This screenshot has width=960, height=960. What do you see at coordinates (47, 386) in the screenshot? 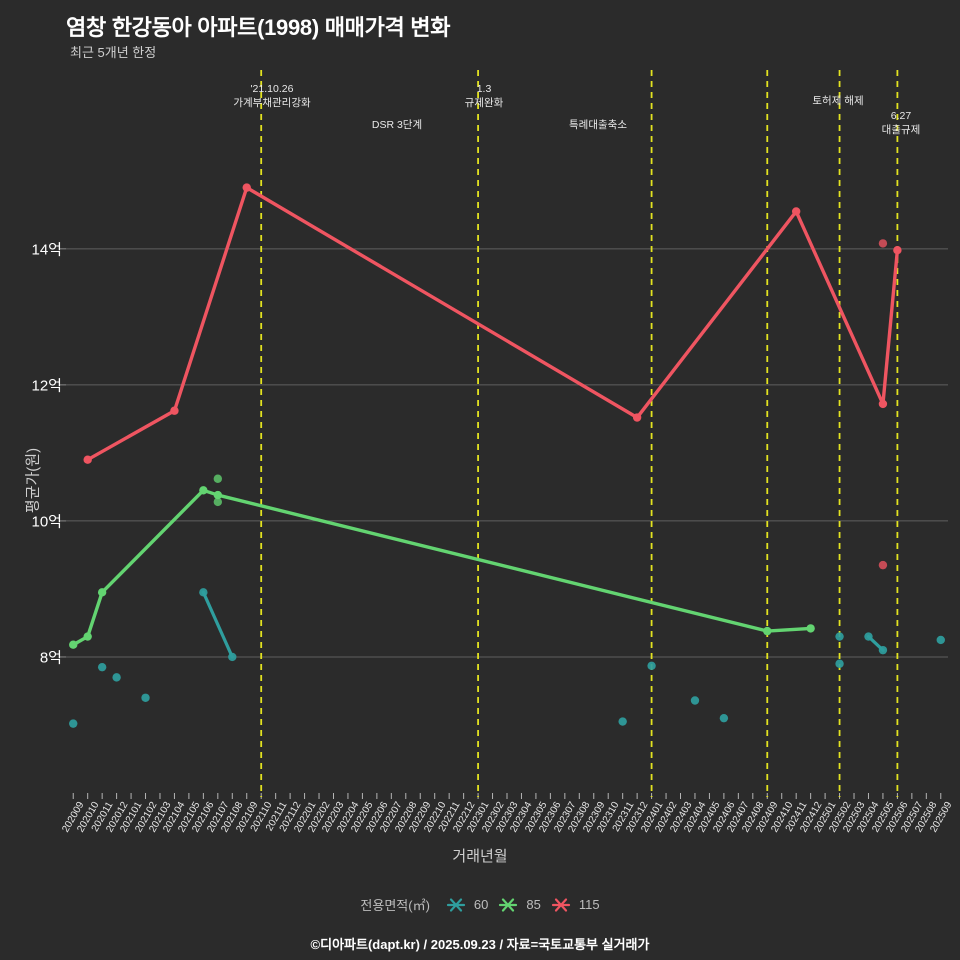
I see `y-tick-label-text: 12억` at bounding box center [47, 386].